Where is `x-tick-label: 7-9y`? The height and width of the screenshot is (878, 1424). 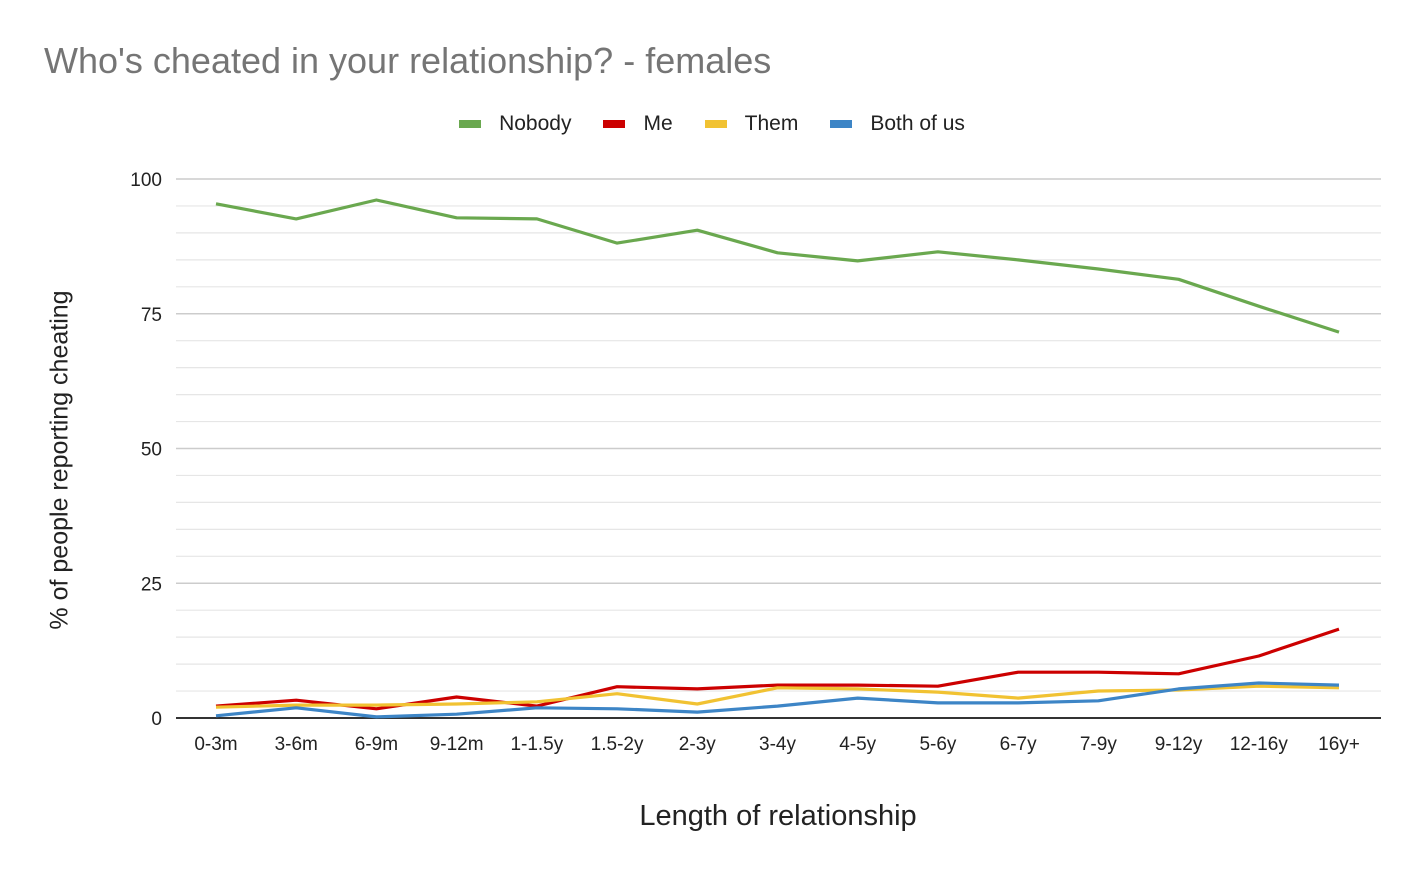 x-tick-label: 7-9y is located at coordinates (1098, 744).